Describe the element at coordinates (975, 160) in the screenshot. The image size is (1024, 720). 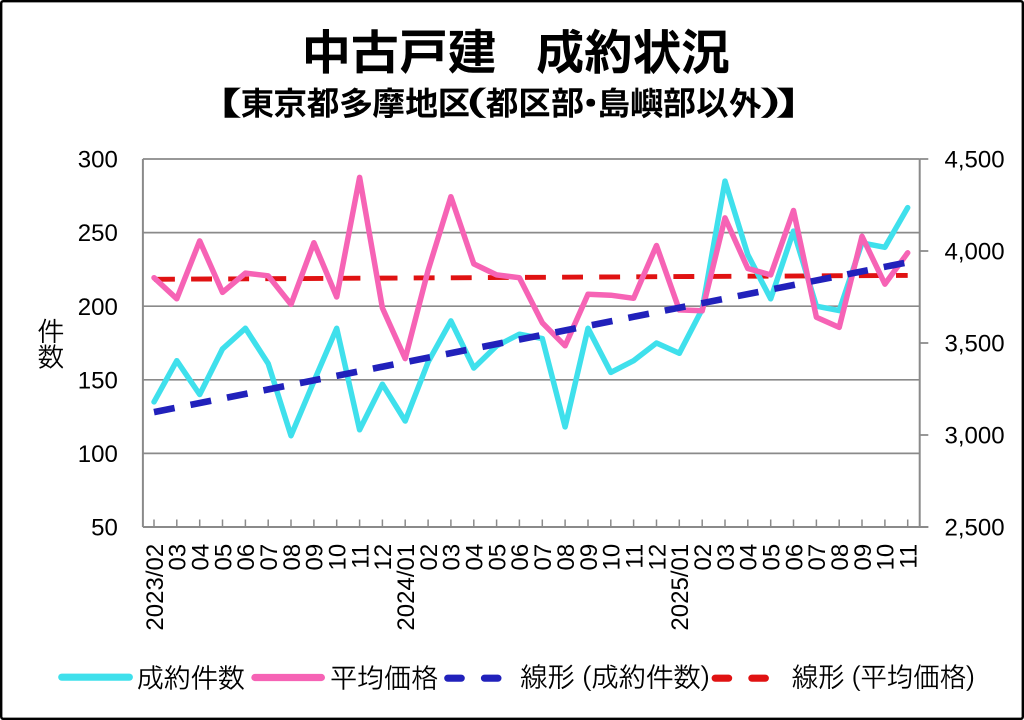
I see `svg-text: 4,500` at that location.